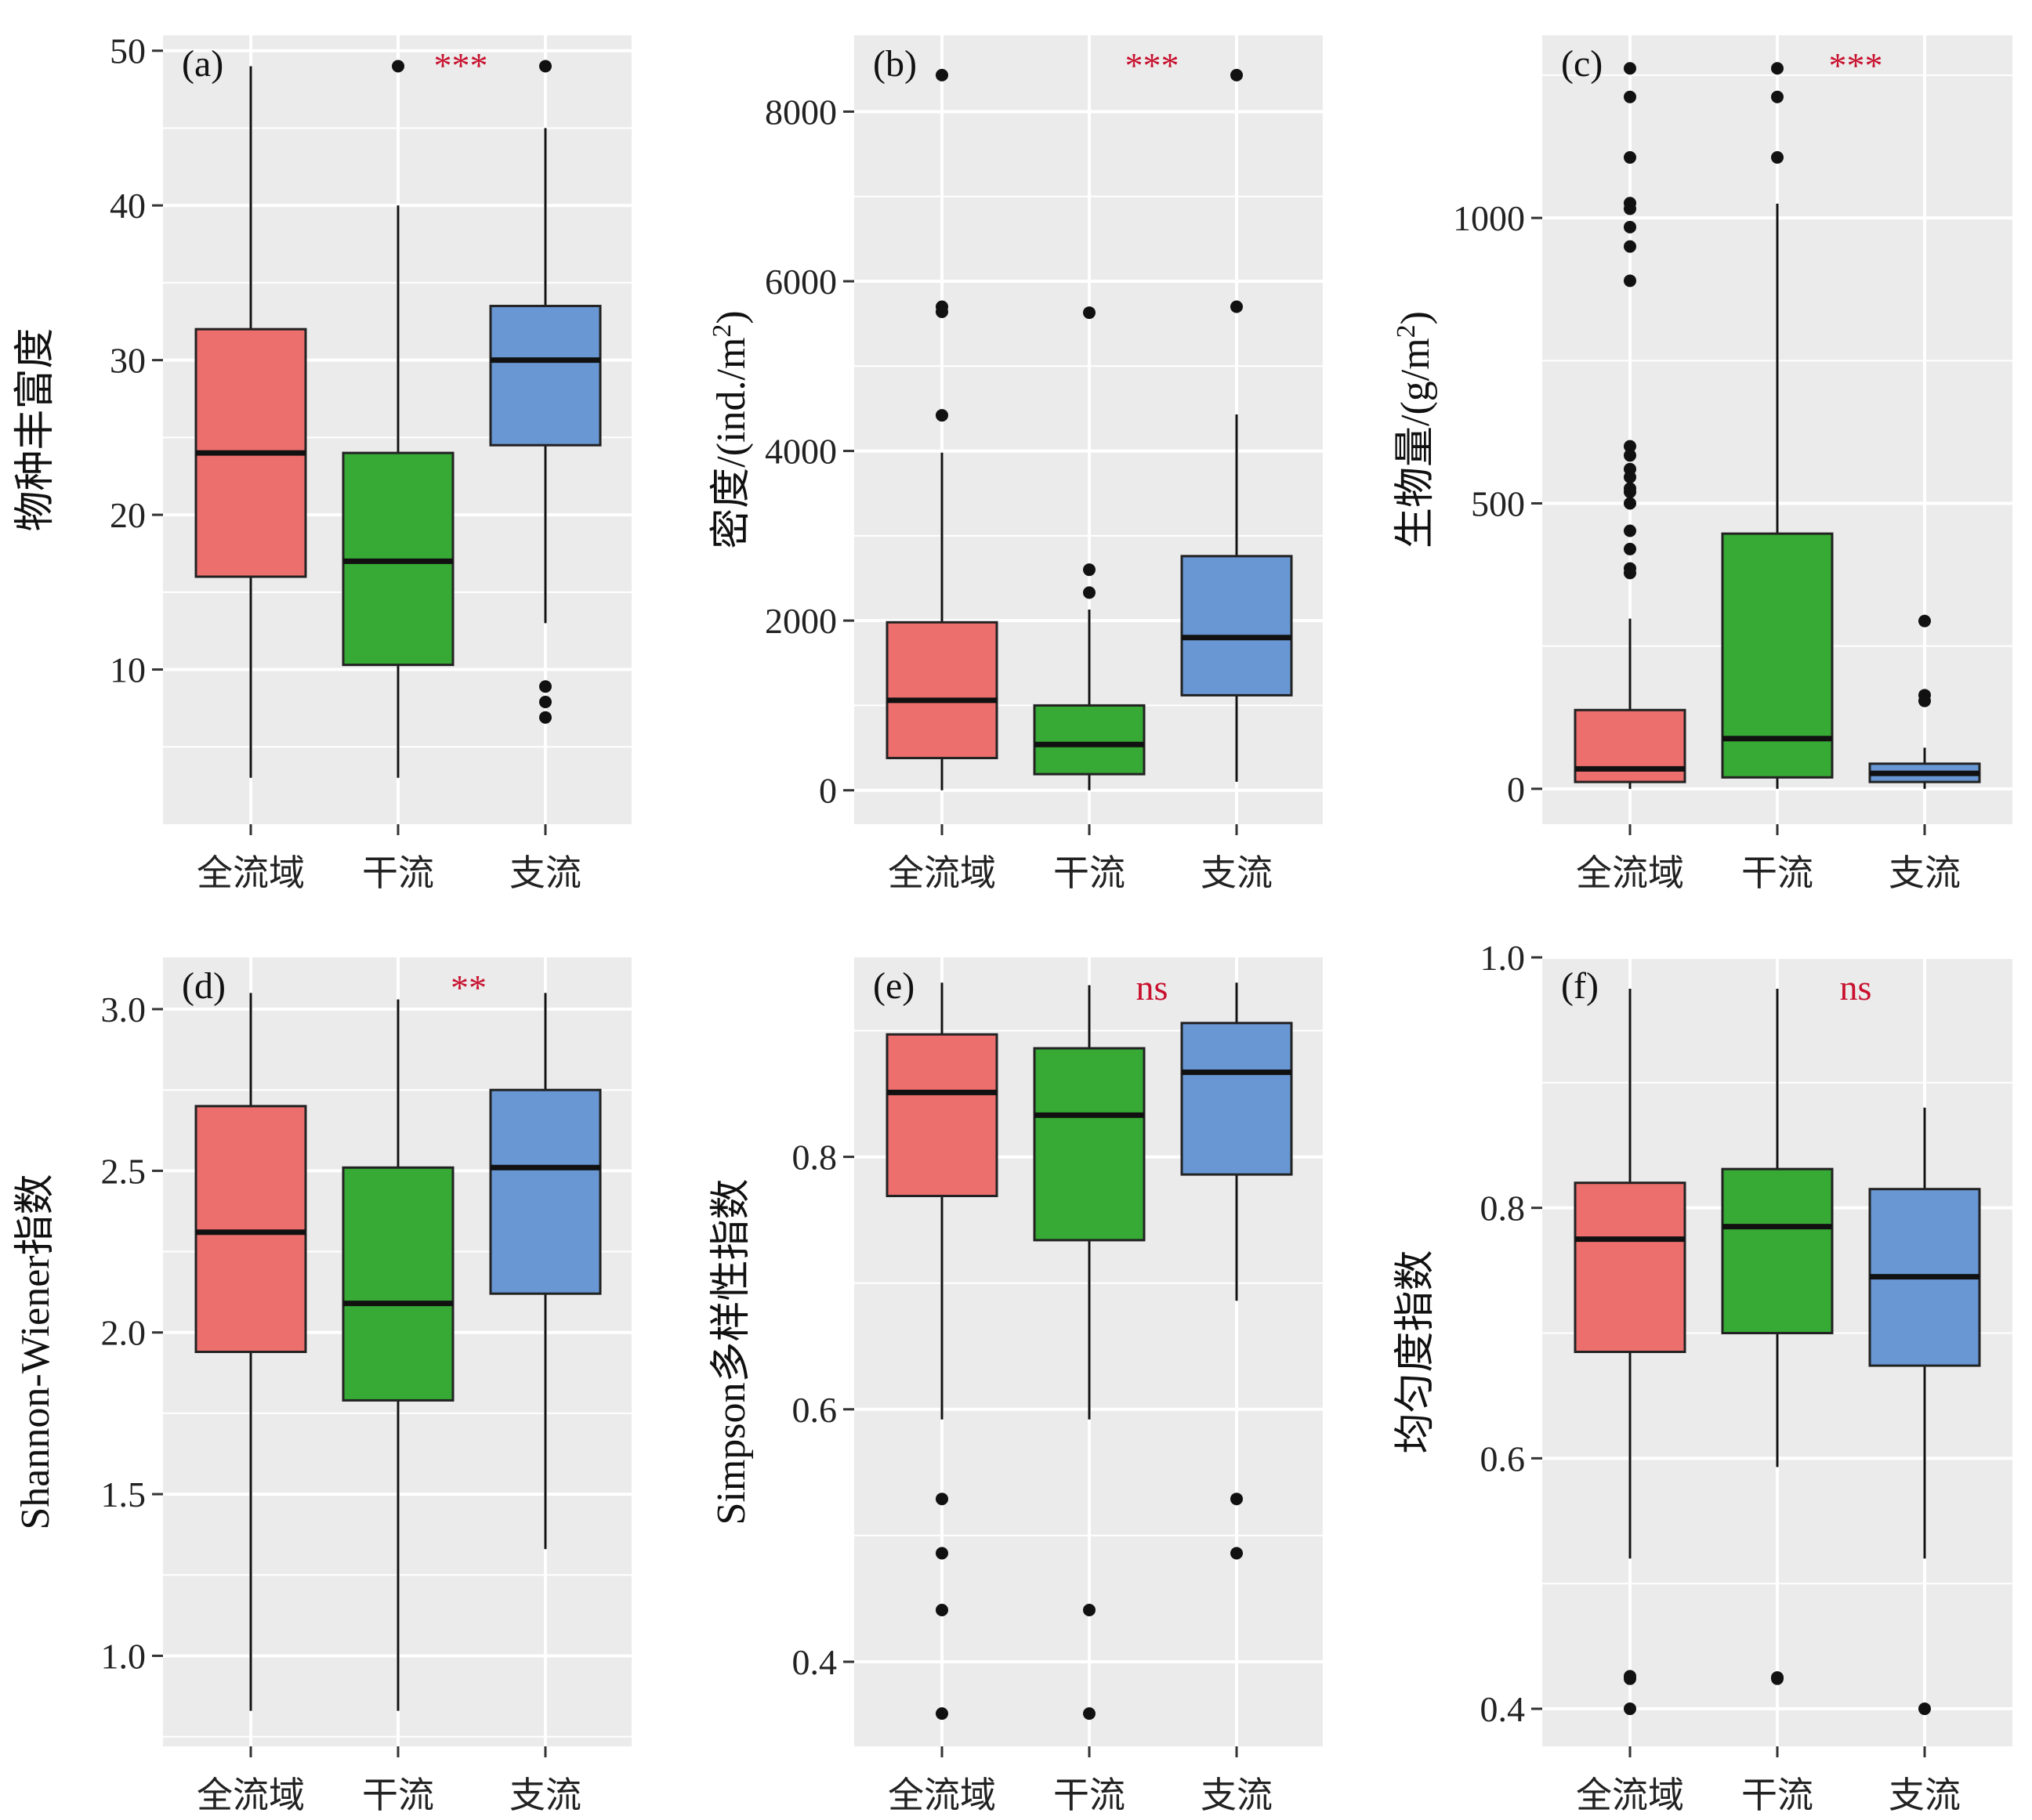 This screenshot has height=1820, width=2032. What do you see at coordinates (202, 64) in the screenshot?
I see `panel-label: (a)` at bounding box center [202, 64].